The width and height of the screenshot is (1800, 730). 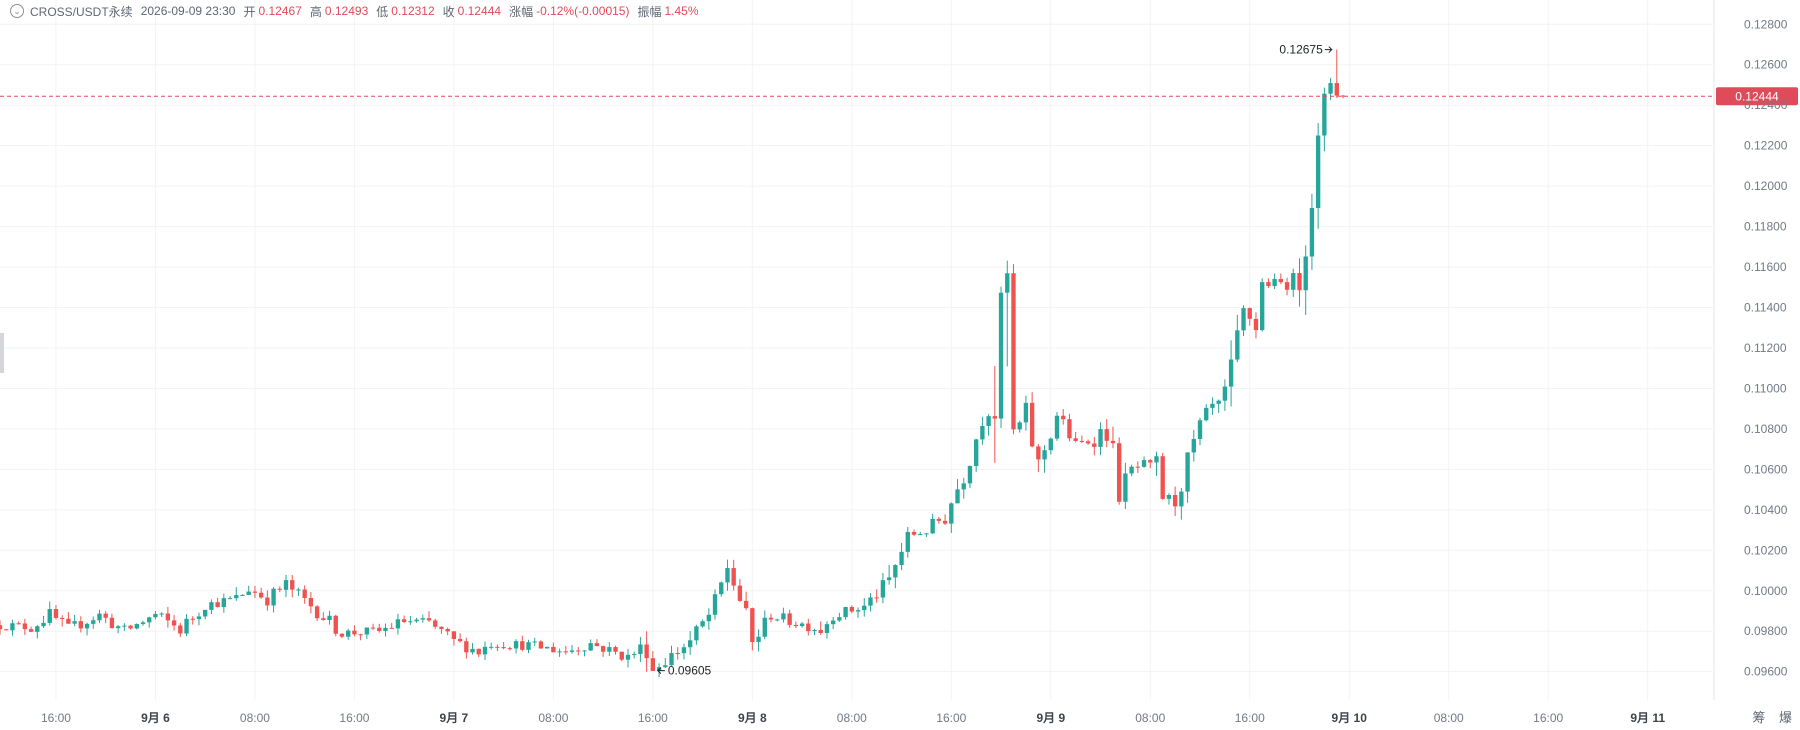 What do you see at coordinates (1759, 717) in the screenshot?
I see `corner-label-1: 筹` at bounding box center [1759, 717].